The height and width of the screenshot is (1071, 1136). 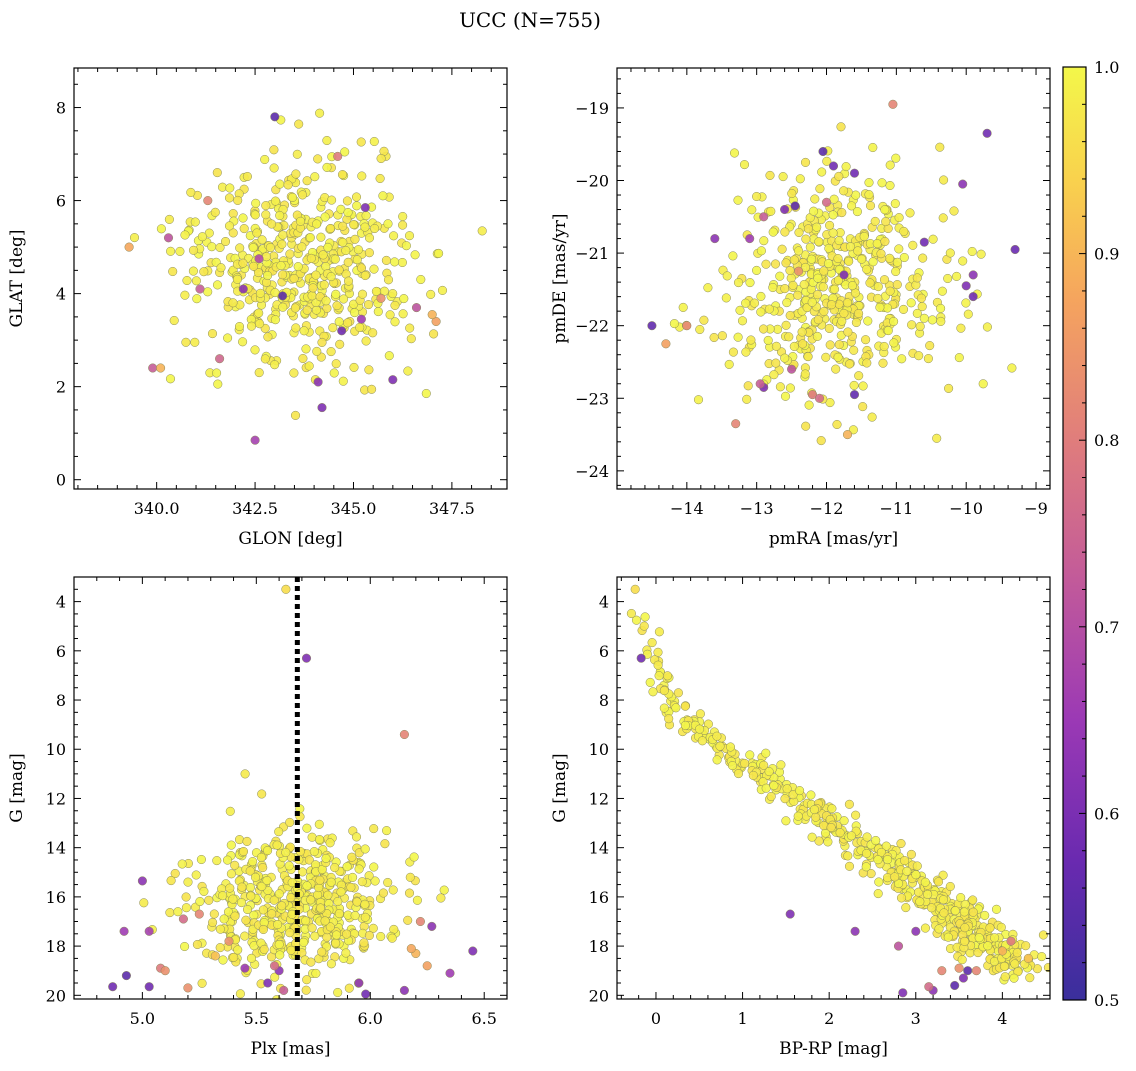 I want to click on y-tick-label: −21, so click(x=592, y=253).